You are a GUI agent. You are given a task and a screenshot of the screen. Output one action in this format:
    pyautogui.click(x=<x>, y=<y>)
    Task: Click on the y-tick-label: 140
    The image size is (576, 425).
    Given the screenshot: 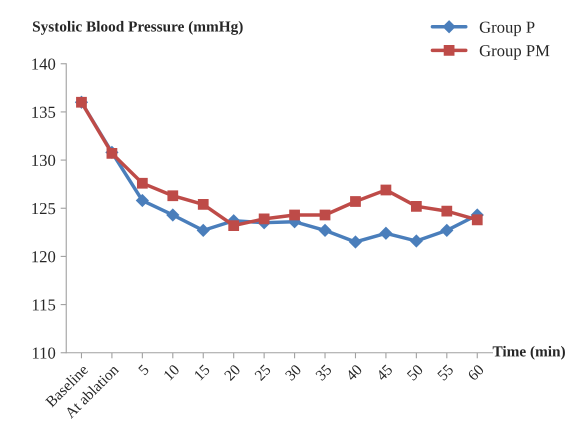 What is the action you would take?
    pyautogui.click(x=44, y=64)
    